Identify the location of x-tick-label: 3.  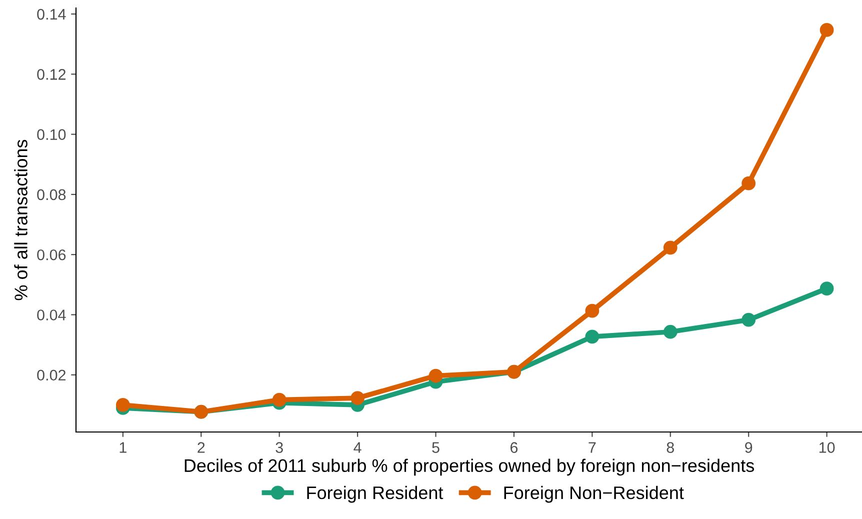
(279, 447).